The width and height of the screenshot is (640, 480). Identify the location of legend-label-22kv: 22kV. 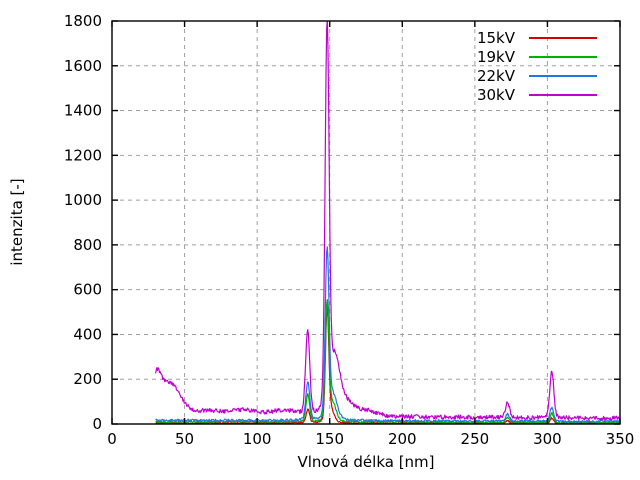
(496, 76).